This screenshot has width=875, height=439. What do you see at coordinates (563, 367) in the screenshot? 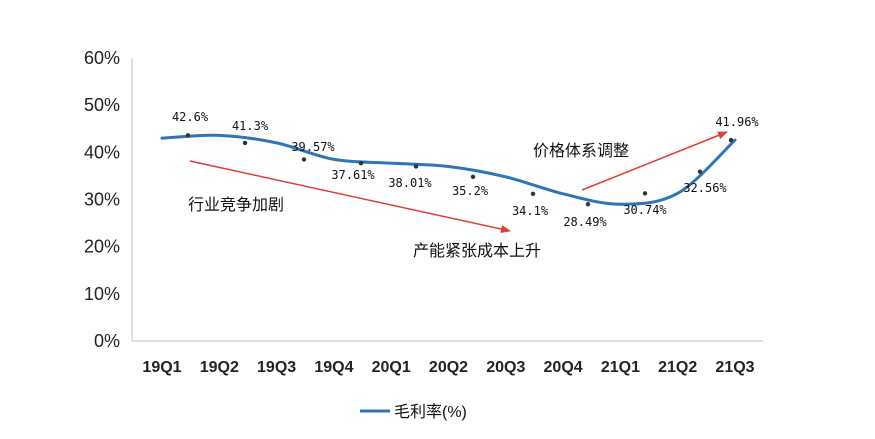
I see `x-tick-label: 20Q4` at bounding box center [563, 367].